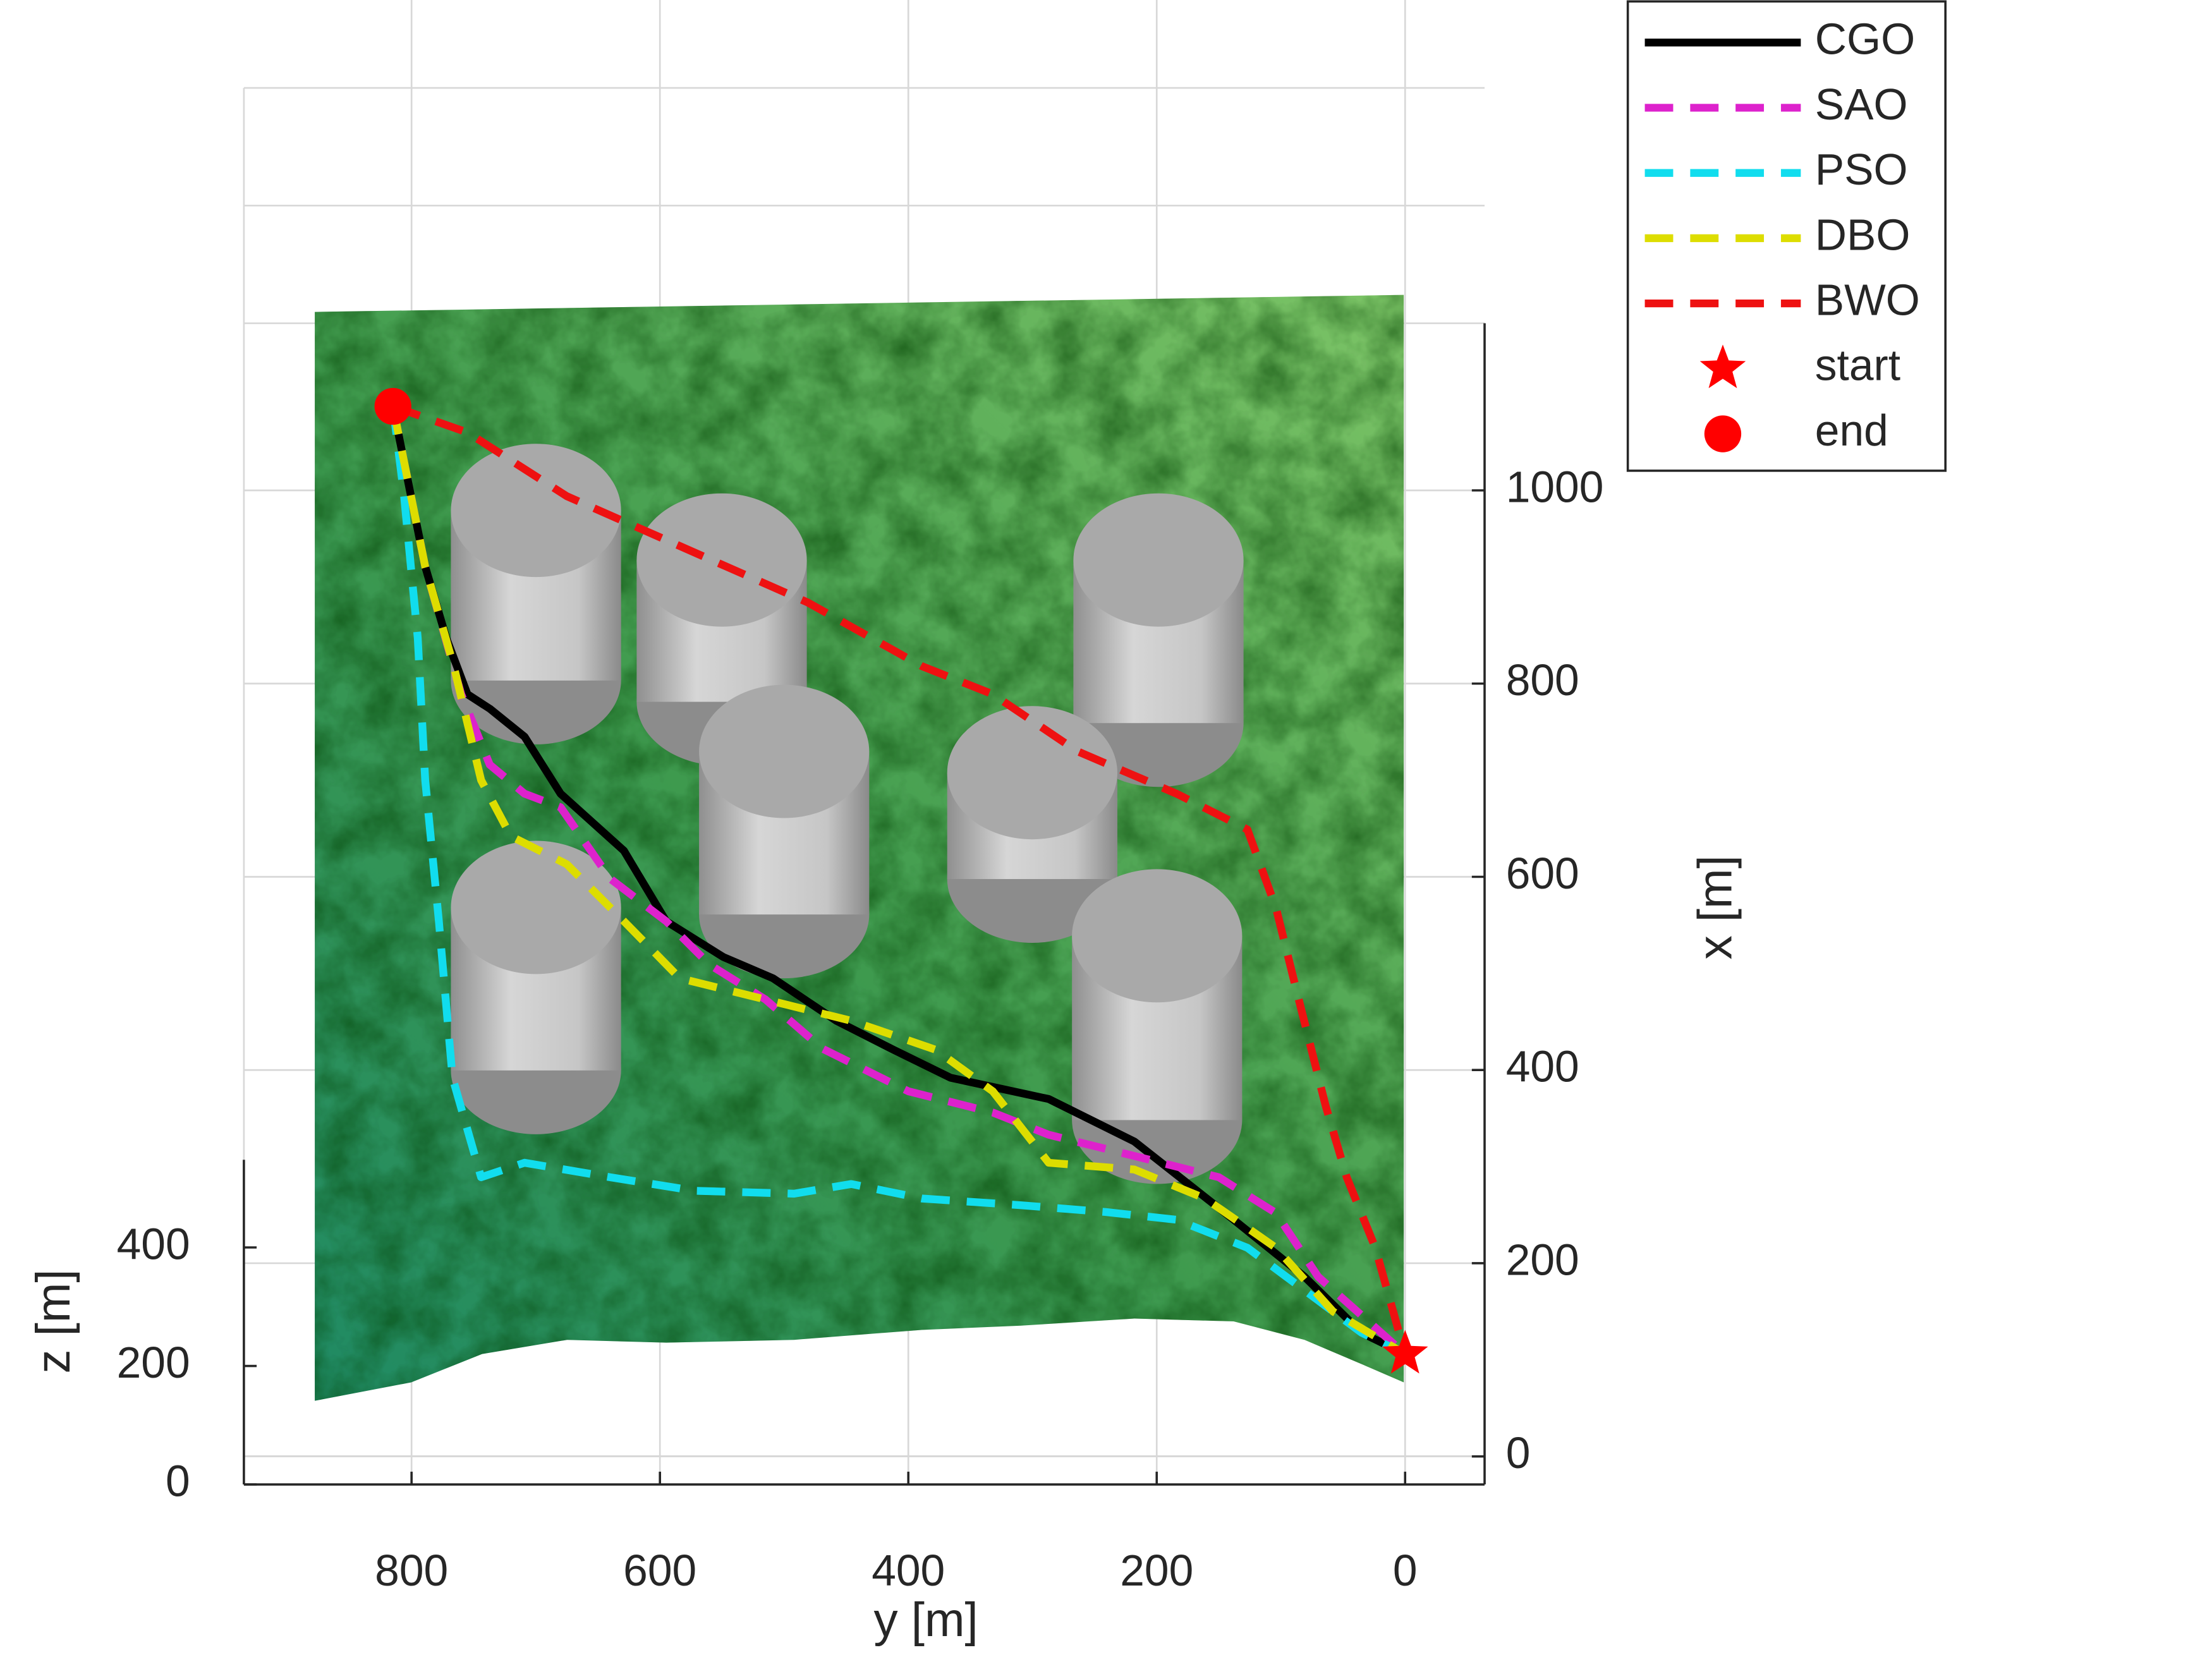 This screenshot has height=1662, width=2212. Describe the element at coordinates (1857, 365) in the screenshot. I see `legend-label: start` at that location.